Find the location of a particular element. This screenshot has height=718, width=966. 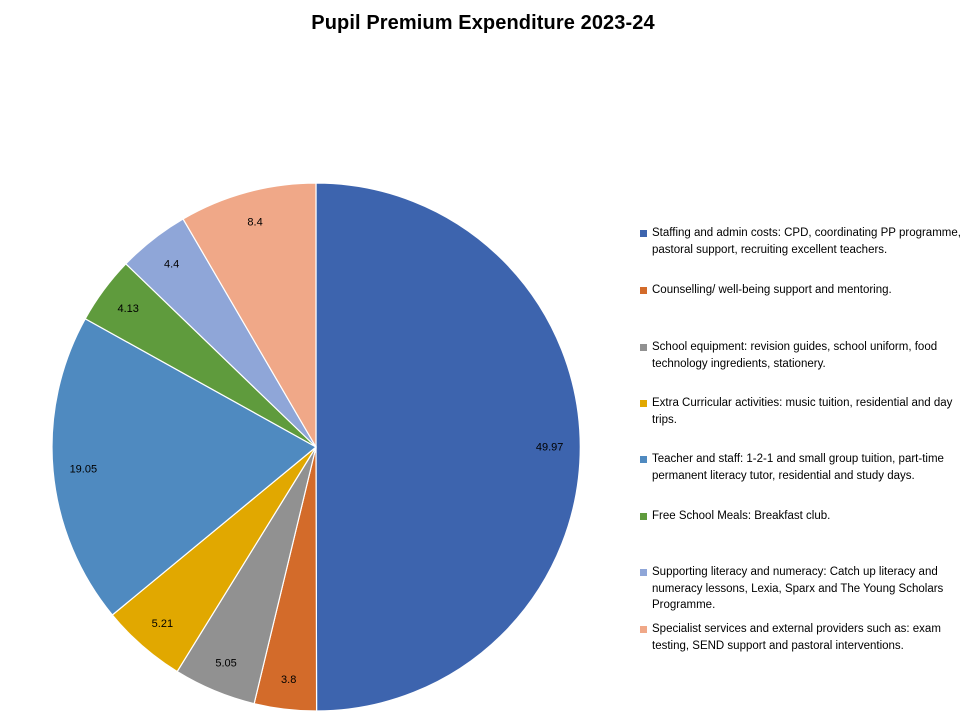

legend-label-6: Free School Meals: Breakfast club. is located at coordinates (741, 516).